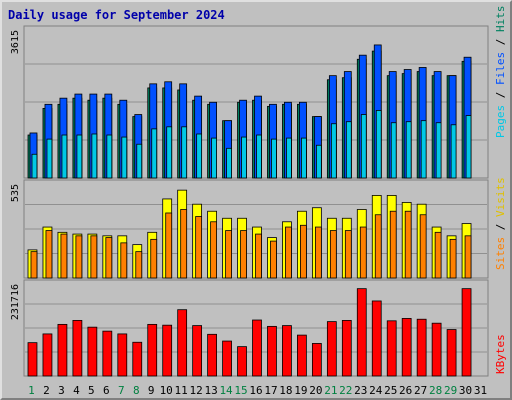  What do you see at coordinates (500, 95) in the screenshot?
I see `legend-sep-1: /` at bounding box center [500, 95].